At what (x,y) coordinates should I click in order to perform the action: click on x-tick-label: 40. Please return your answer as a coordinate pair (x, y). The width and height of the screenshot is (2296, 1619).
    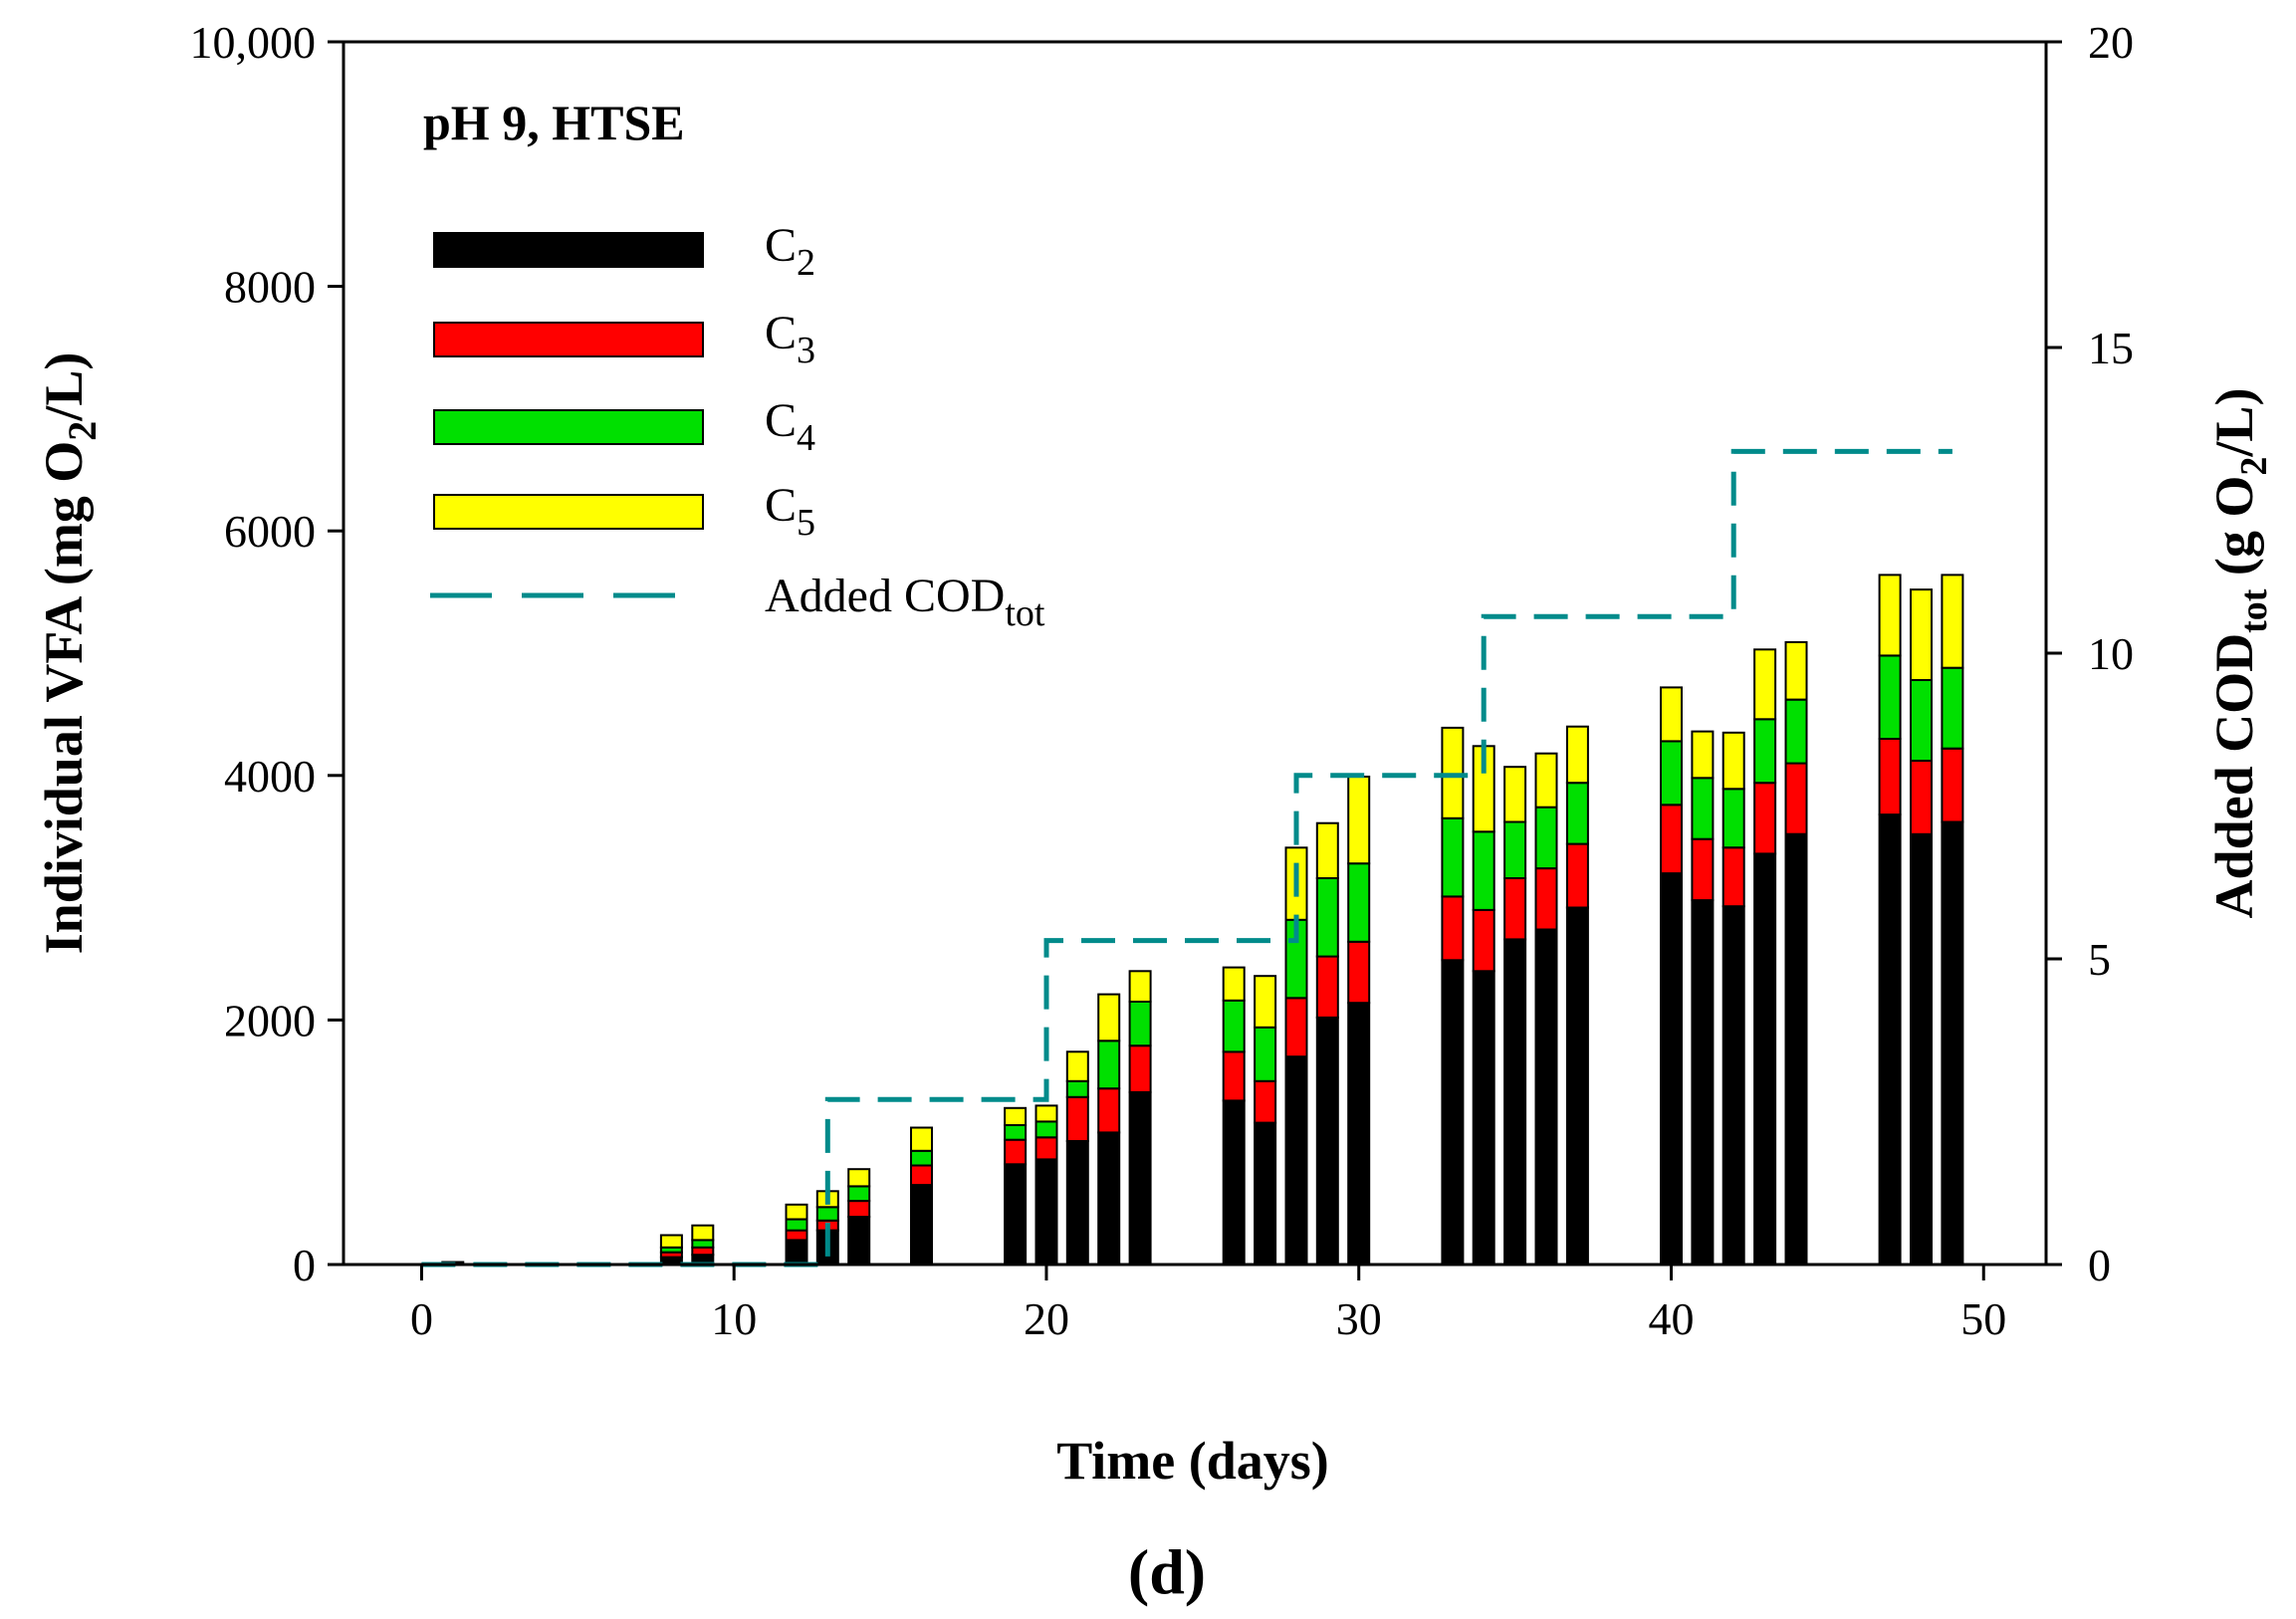
    Looking at the image, I should click on (1671, 1318).